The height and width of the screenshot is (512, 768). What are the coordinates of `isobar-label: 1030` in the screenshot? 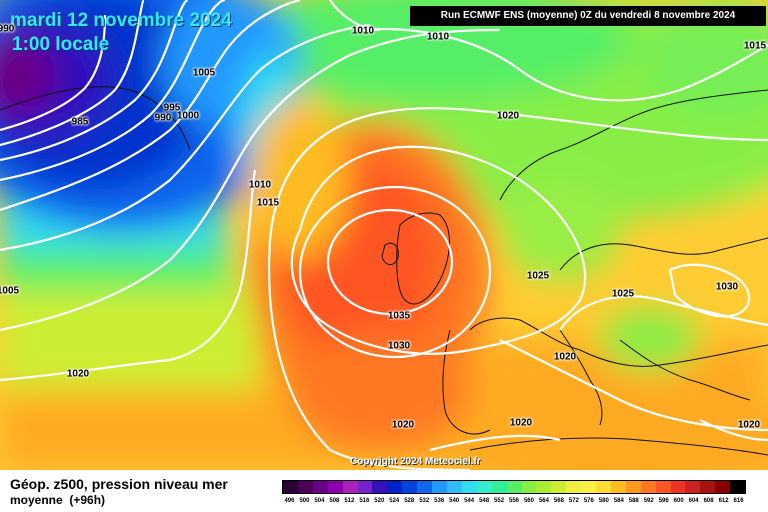 It's located at (399, 346).